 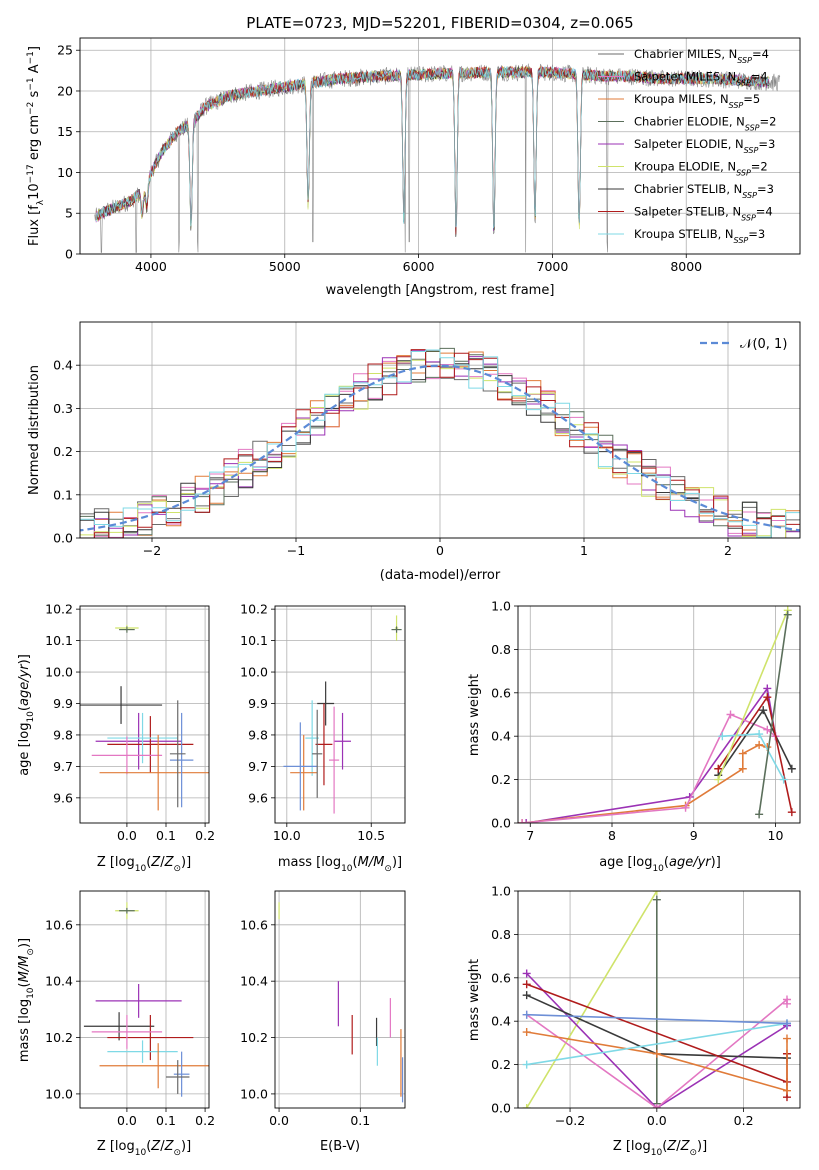 I want to click on mass-vs-EBV-panel: 0.0 0.1 10.0 10.2 10.4 10.6, so click(x=323, y=1009).